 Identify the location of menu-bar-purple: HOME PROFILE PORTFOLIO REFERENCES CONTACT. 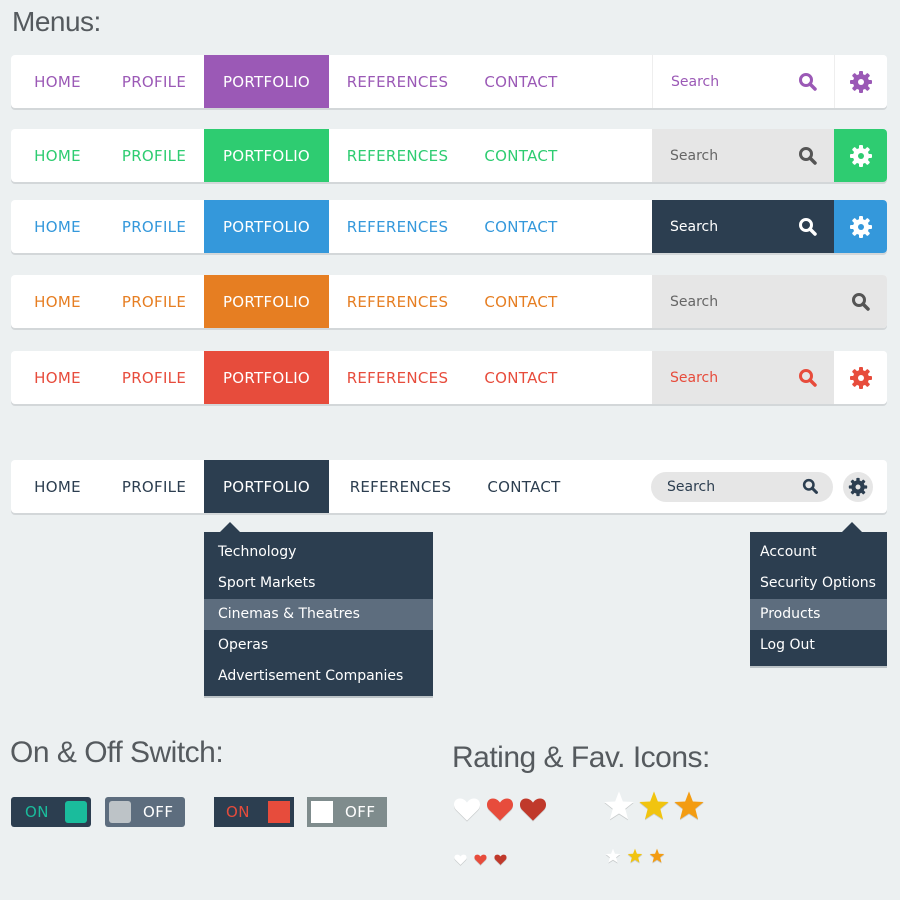
(449, 81).